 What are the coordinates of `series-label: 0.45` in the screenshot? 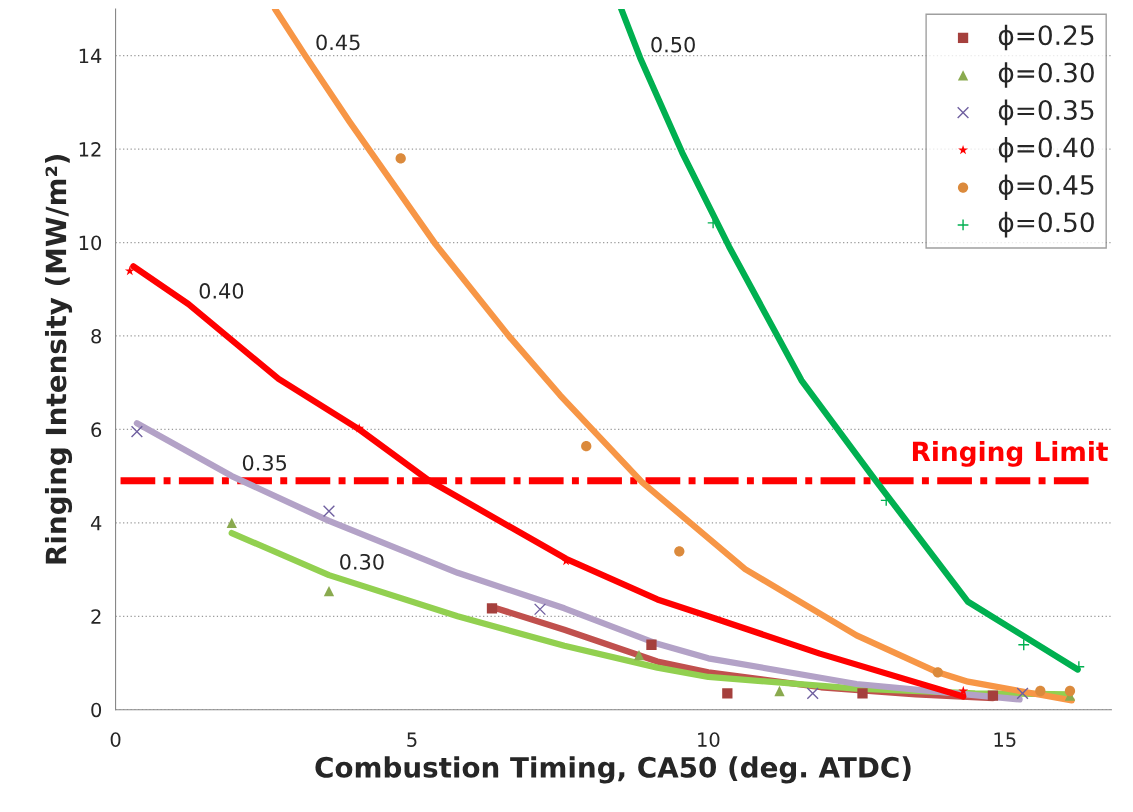 It's located at (338, 42).